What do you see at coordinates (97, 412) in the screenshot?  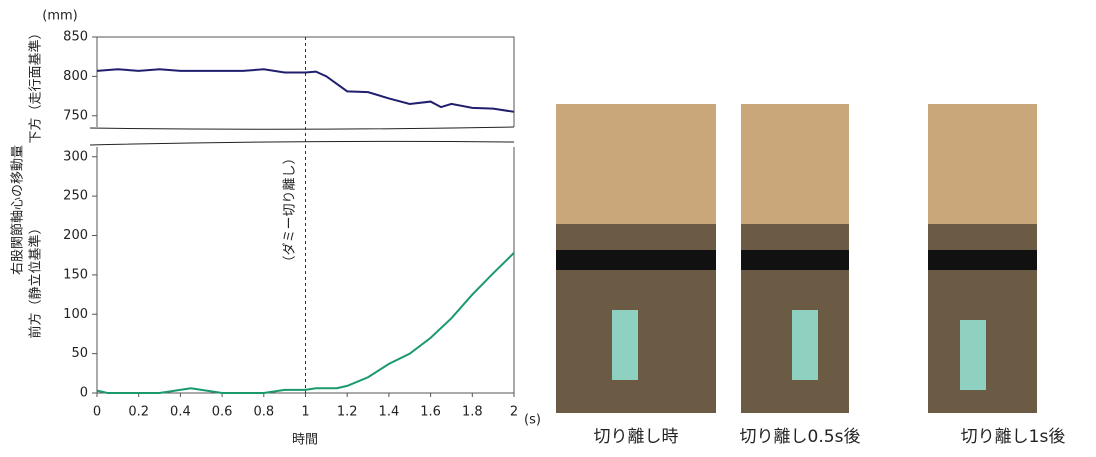 I see `x-tick-label: 0` at bounding box center [97, 412].